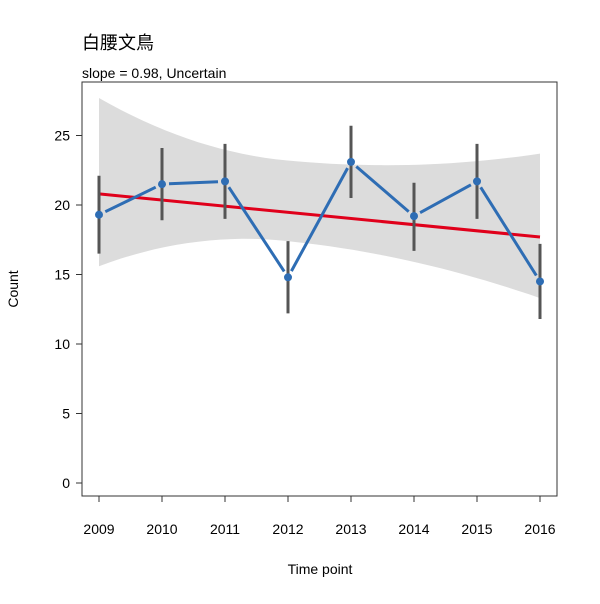 This screenshot has height=604, width=600. Describe the element at coordinates (350, 529) in the screenshot. I see `x-tick-label: 2013` at that location.